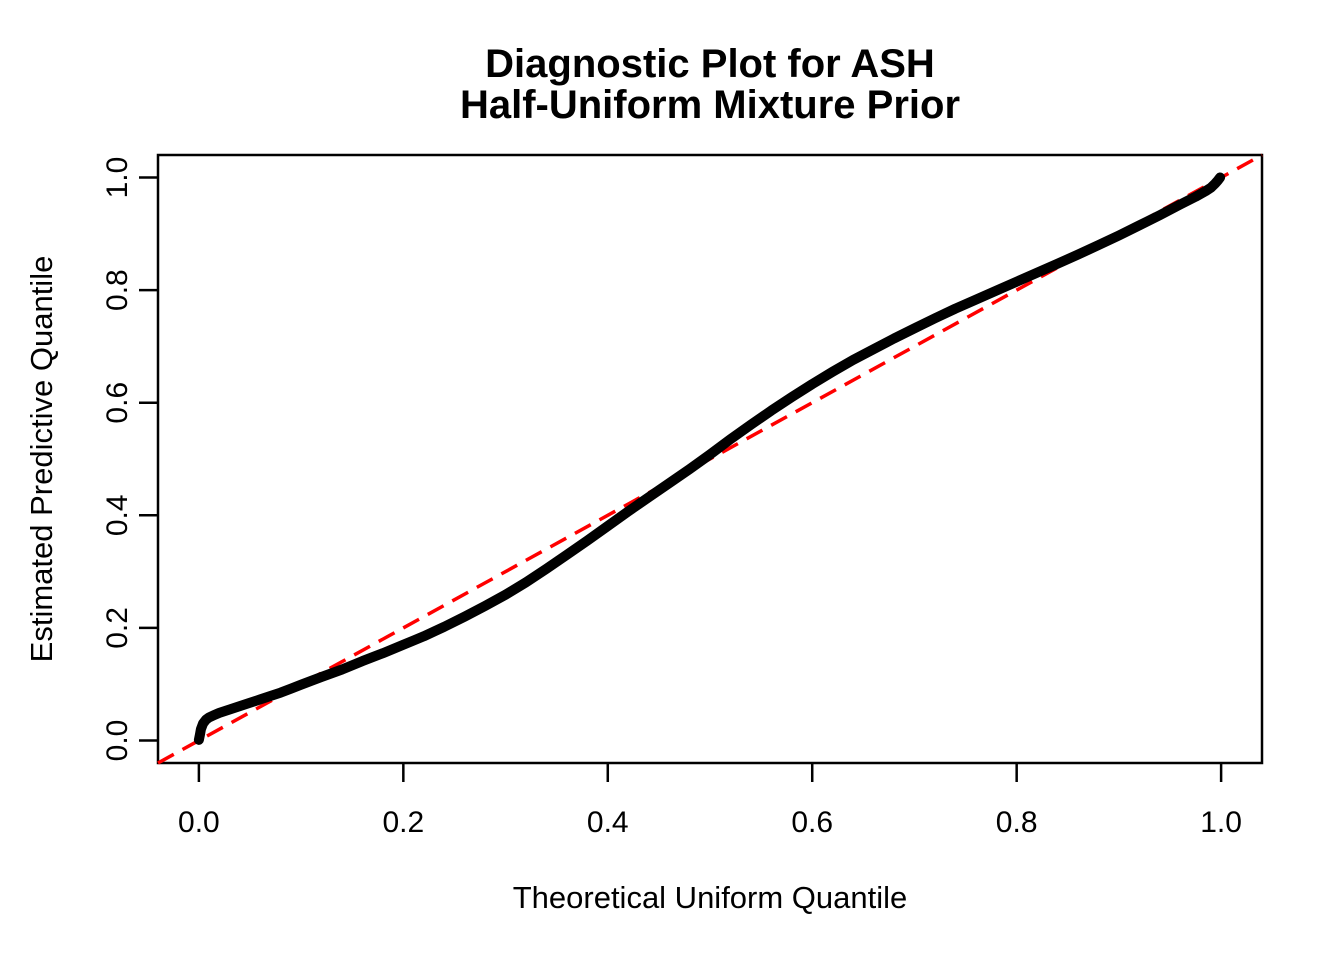 This screenshot has width=1344, height=965. Describe the element at coordinates (1221, 822) in the screenshot. I see `x-tick-label: 1.0` at that location.